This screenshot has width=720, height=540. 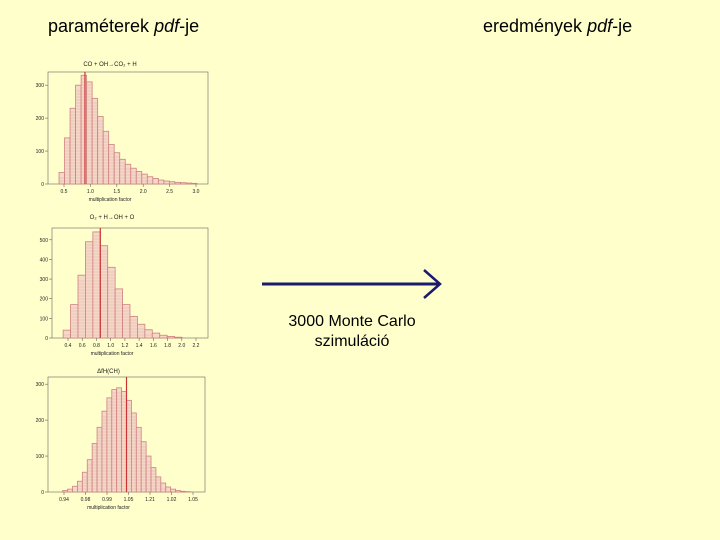 What do you see at coordinates (68, 346) in the screenshot?
I see `x-tick-label: 0.4` at bounding box center [68, 346].